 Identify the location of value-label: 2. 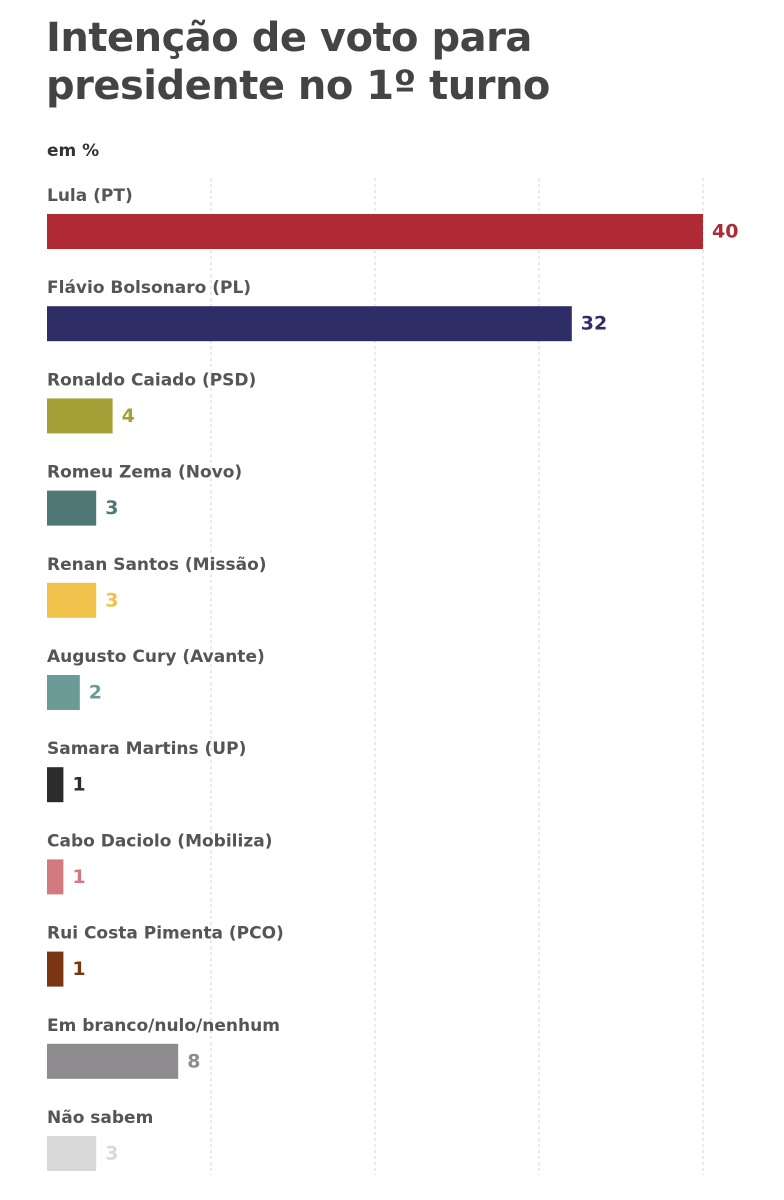
(95, 693).